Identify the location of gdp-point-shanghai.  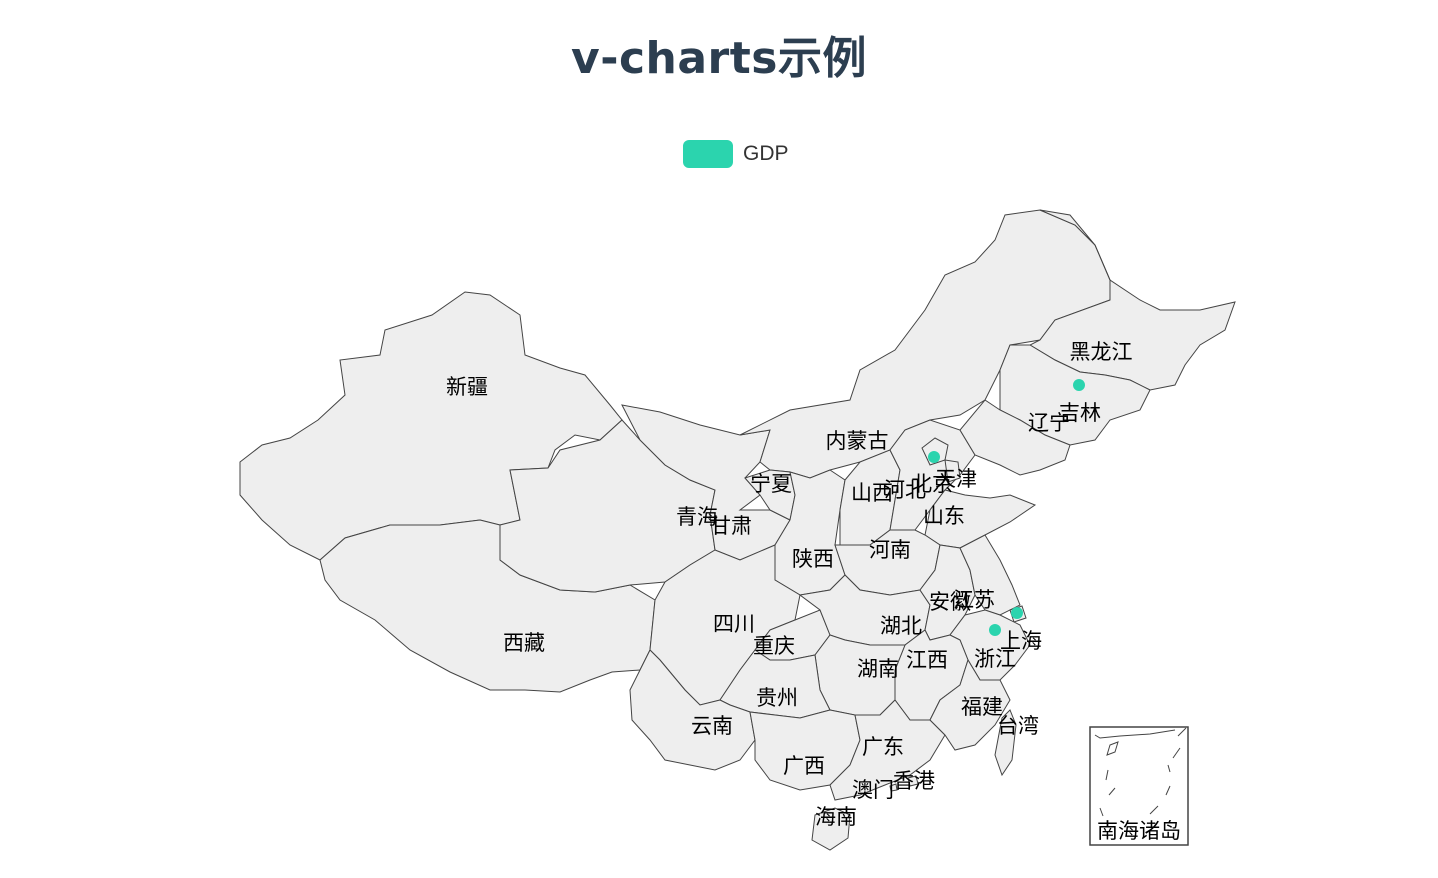
(1017, 613).